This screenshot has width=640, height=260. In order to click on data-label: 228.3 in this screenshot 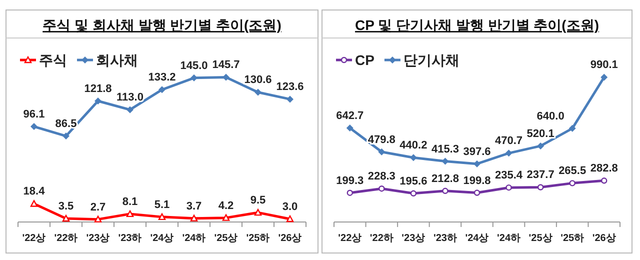, I will do `click(382, 176)`.